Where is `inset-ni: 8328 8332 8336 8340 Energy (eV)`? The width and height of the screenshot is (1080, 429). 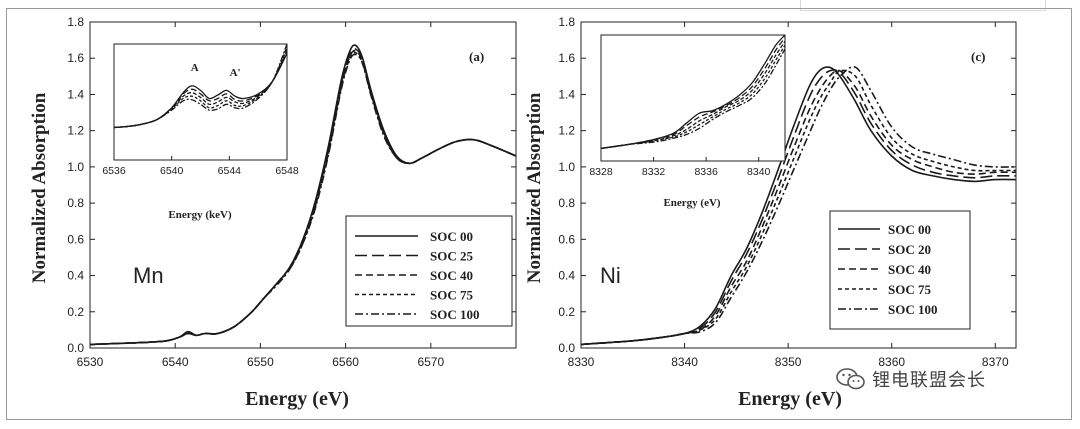 inset-ni: 8328 8332 8336 8340 Energy (eV) is located at coordinates (687, 121).